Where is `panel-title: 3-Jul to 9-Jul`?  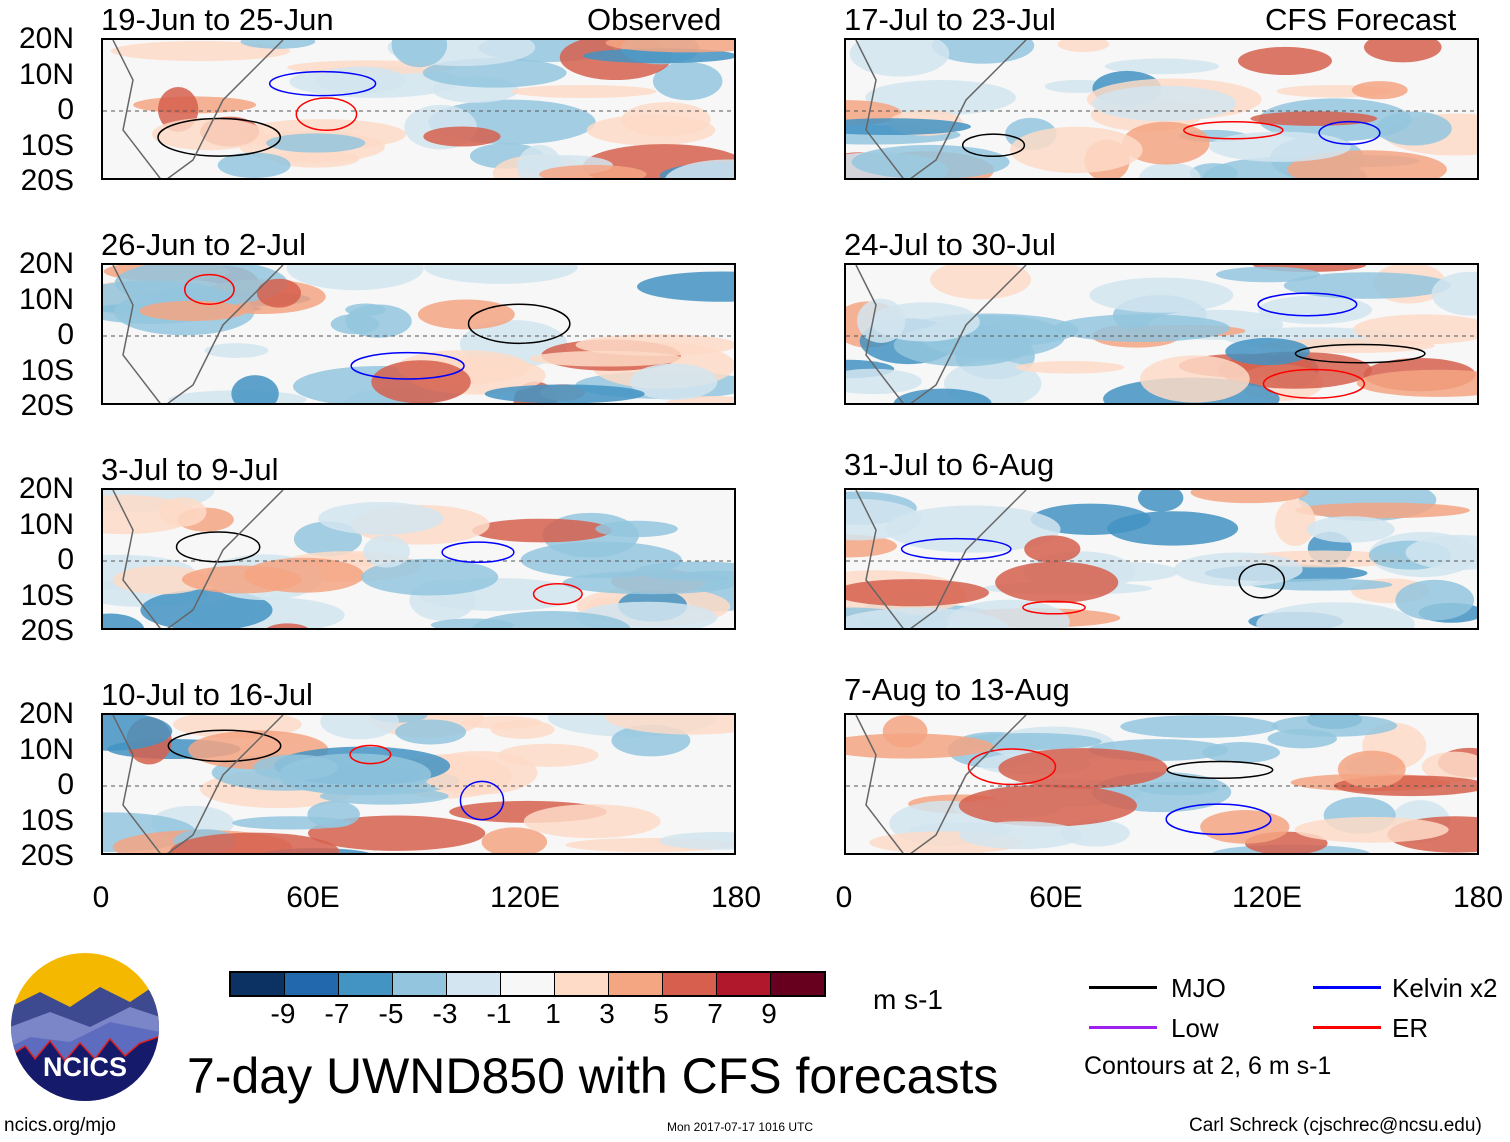 panel-title: 3-Jul to 9-Jul is located at coordinates (190, 469).